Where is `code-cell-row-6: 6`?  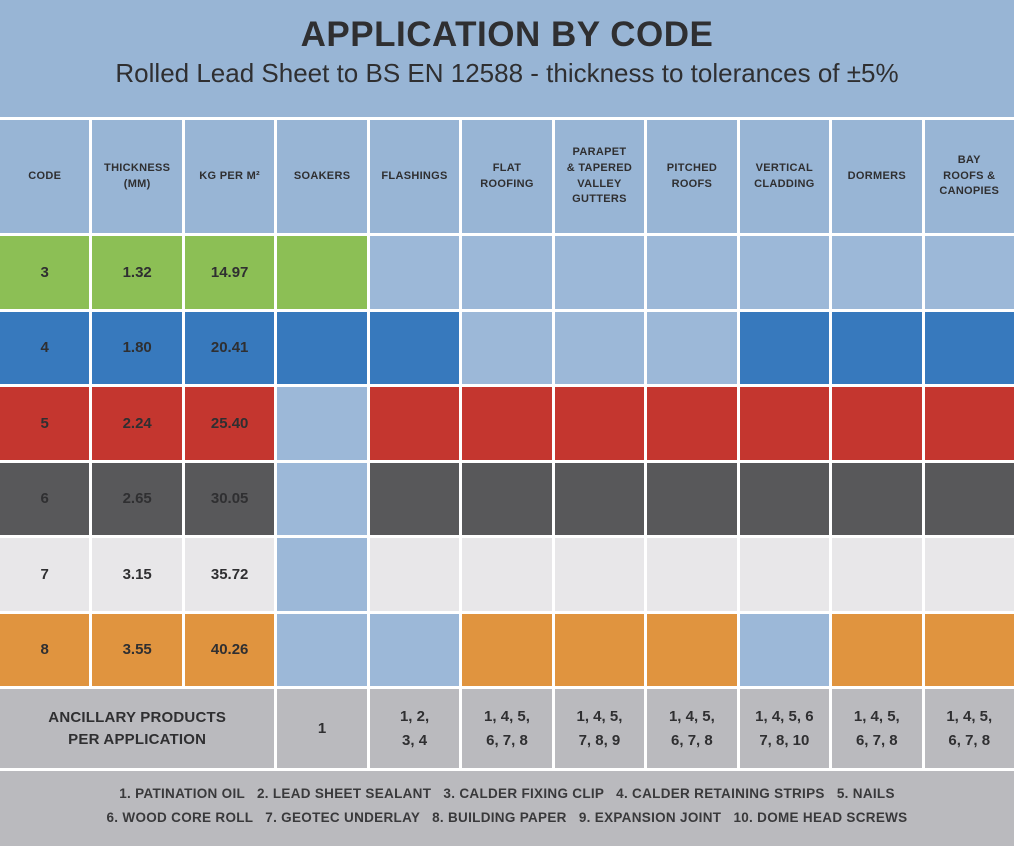
code-cell-row-6: 6 is located at coordinates (45, 498).